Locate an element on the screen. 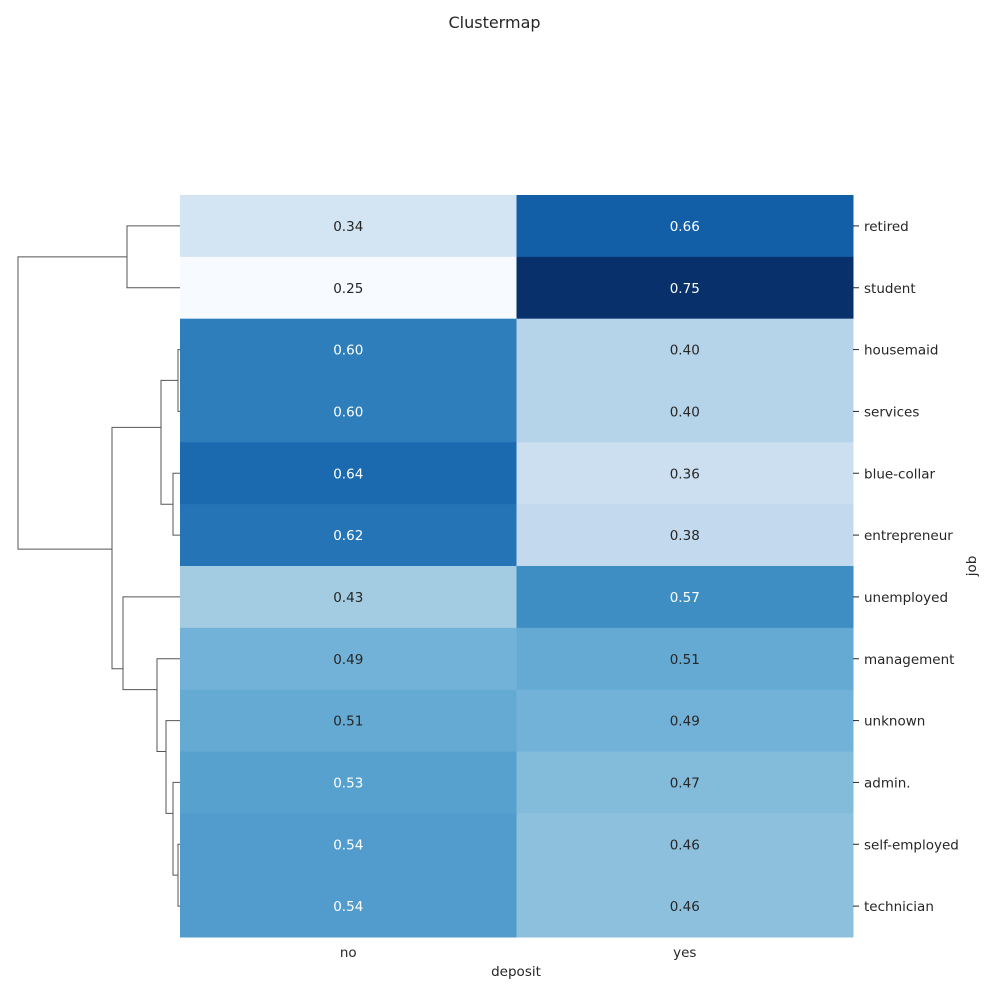 This screenshot has width=989, height=990. cell-value-label: 0.36 is located at coordinates (685, 474).